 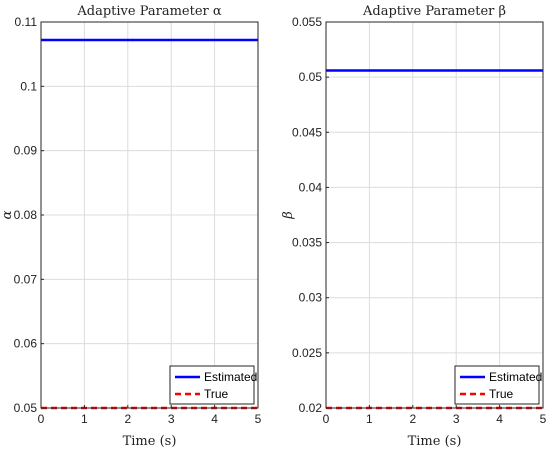 I want to click on y-tick-label: 0.03, so click(x=311, y=298).